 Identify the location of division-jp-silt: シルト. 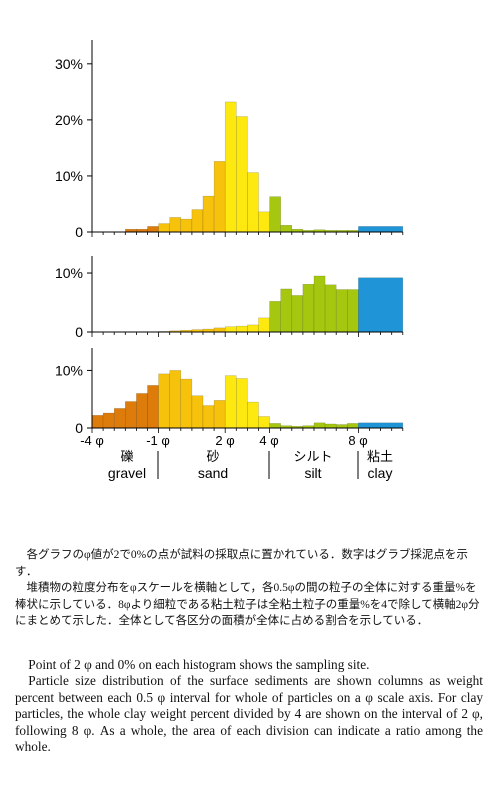
(312, 456).